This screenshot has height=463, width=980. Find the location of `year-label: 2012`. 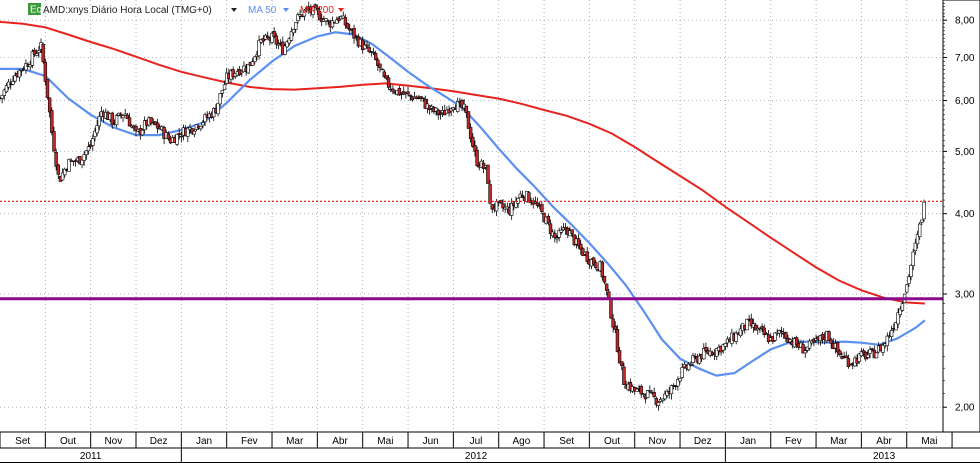

year-label: 2012 is located at coordinates (476, 456).